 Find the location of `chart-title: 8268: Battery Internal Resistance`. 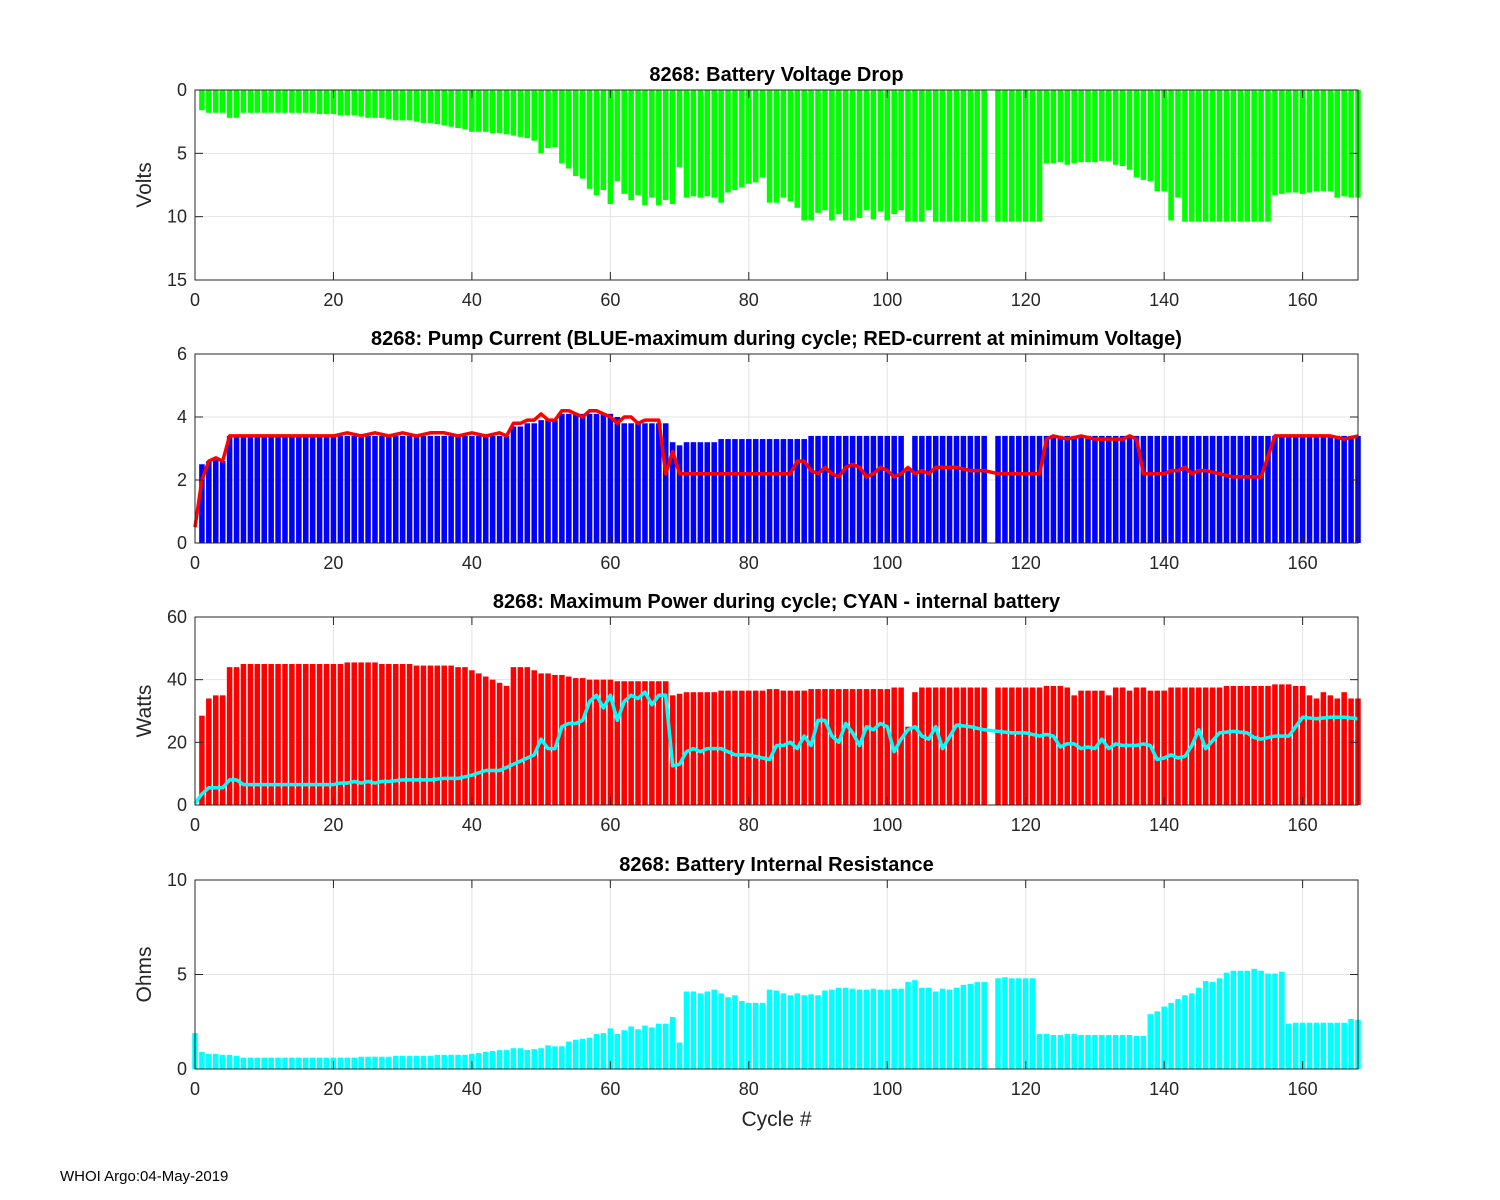

chart-title: 8268: Battery Internal Resistance is located at coordinates (776, 865).